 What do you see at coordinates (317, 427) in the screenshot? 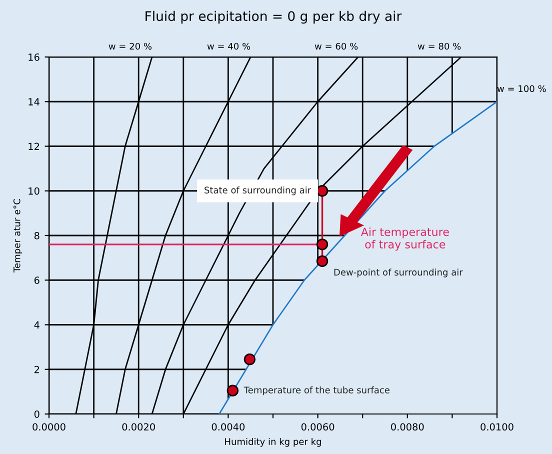
I see `x-tick-label: 0.0060` at bounding box center [317, 427].